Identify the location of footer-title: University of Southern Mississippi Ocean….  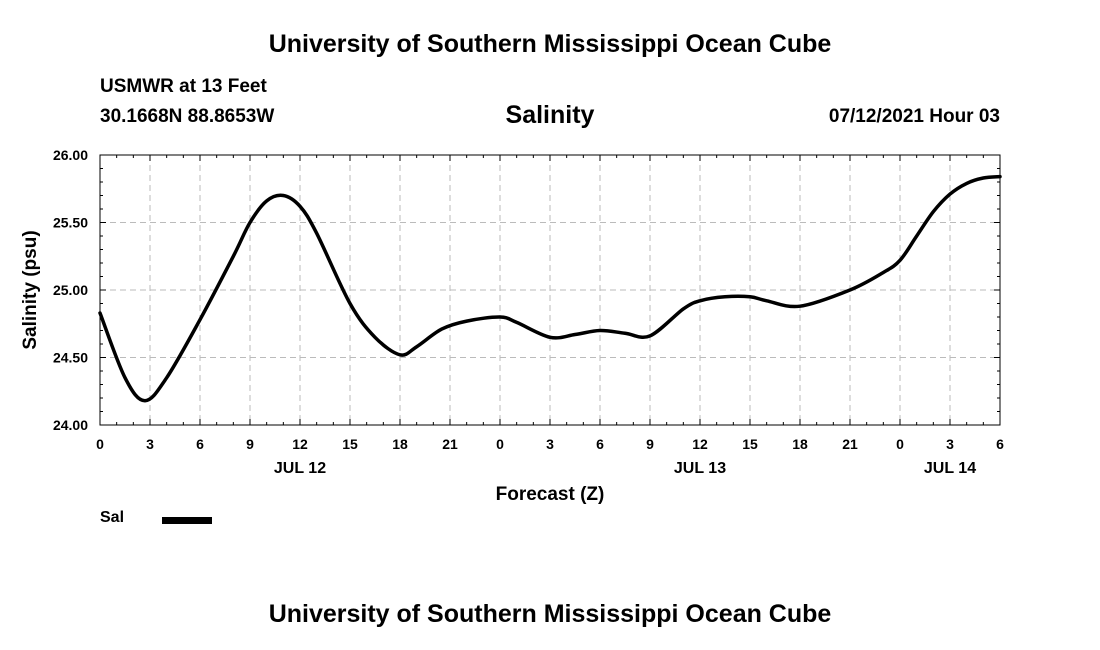
(550, 614).